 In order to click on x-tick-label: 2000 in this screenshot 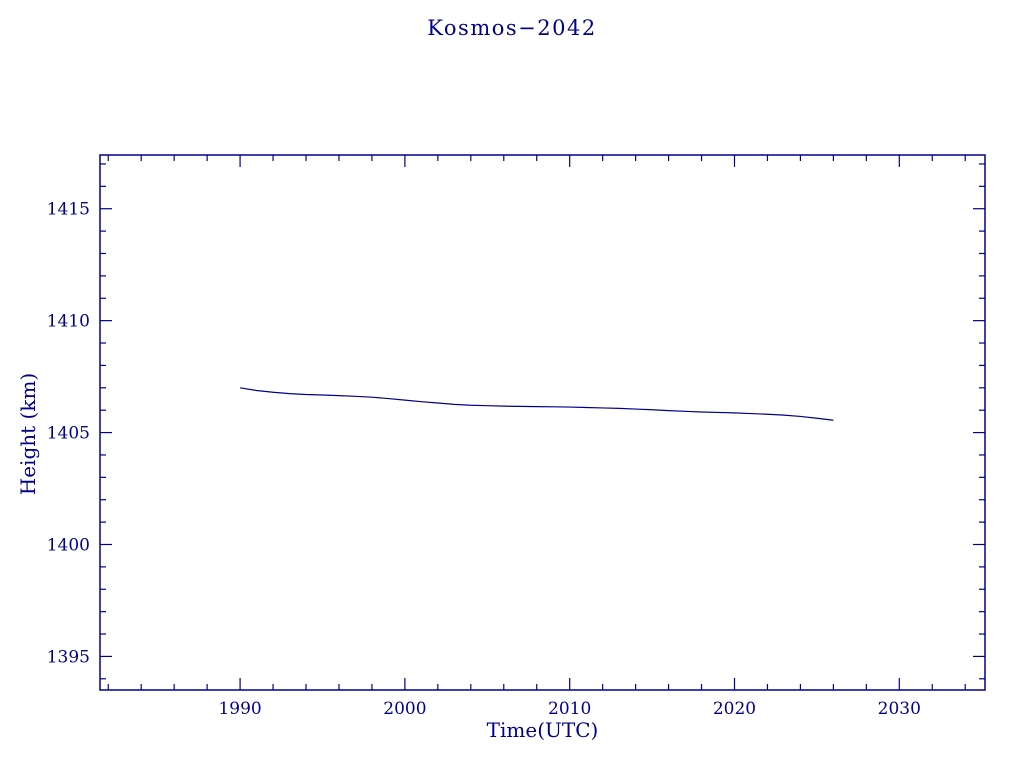, I will do `click(404, 709)`.